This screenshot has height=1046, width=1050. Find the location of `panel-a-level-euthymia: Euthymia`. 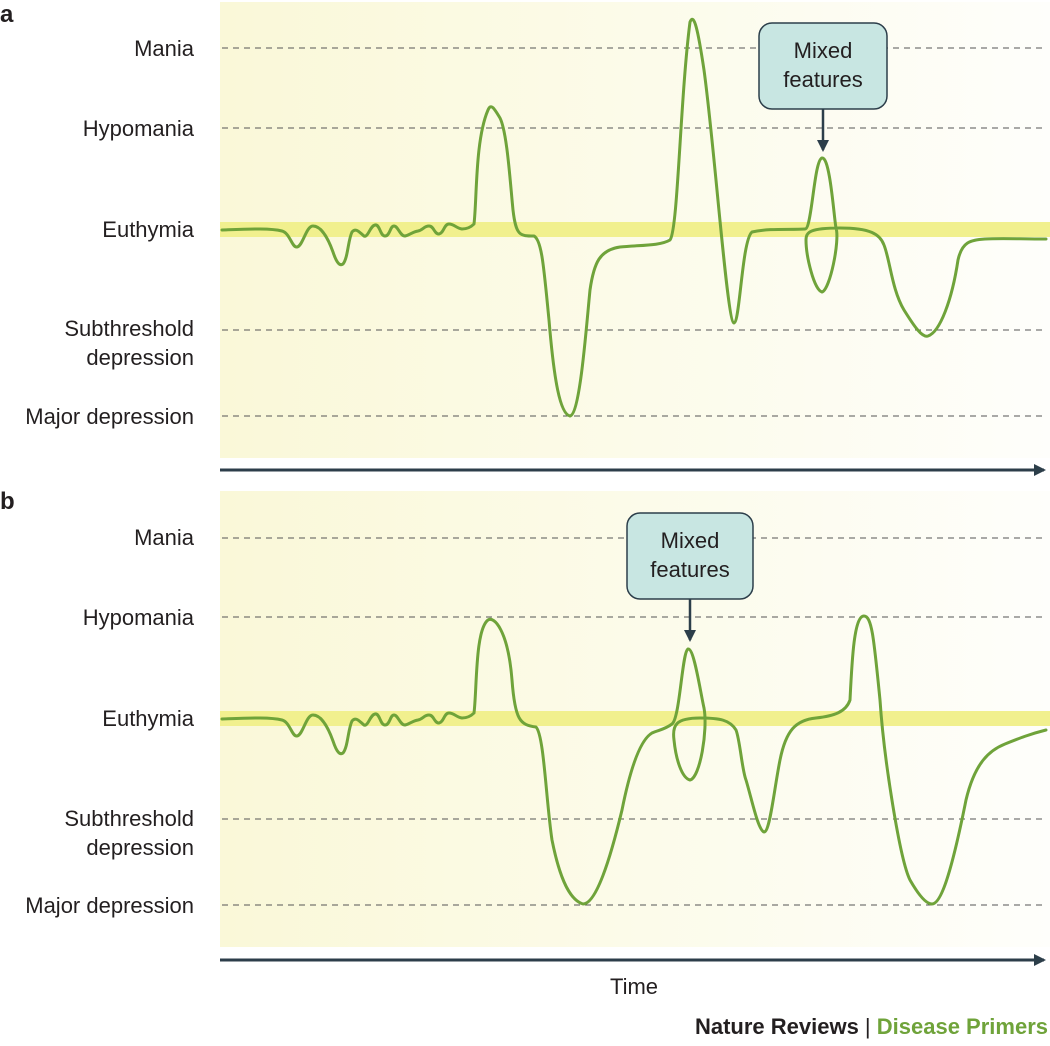

panel-a-level-euthymia: Euthymia is located at coordinates (148, 229).